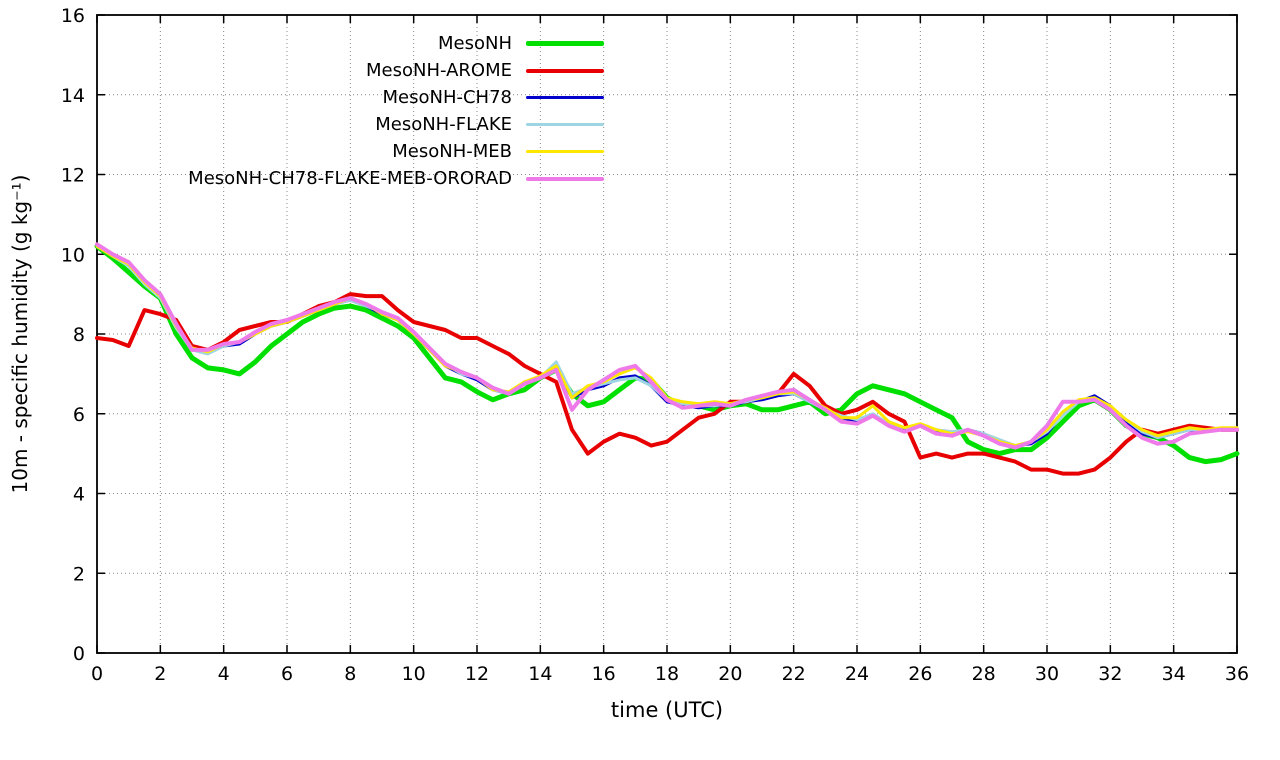  Describe the element at coordinates (604, 674) in the screenshot. I see `x-tick-label: 16` at that location.